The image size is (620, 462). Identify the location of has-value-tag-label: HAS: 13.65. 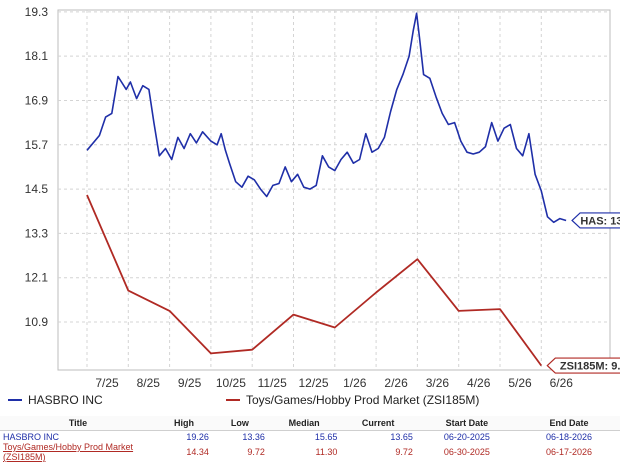
(600, 221).